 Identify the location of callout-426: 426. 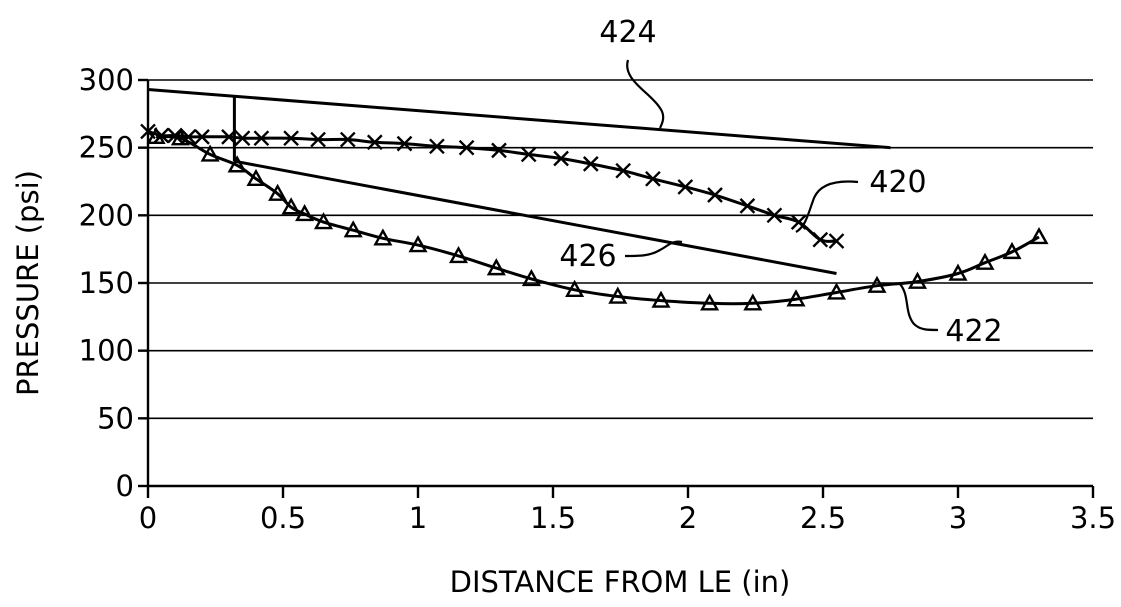
(621, 256).